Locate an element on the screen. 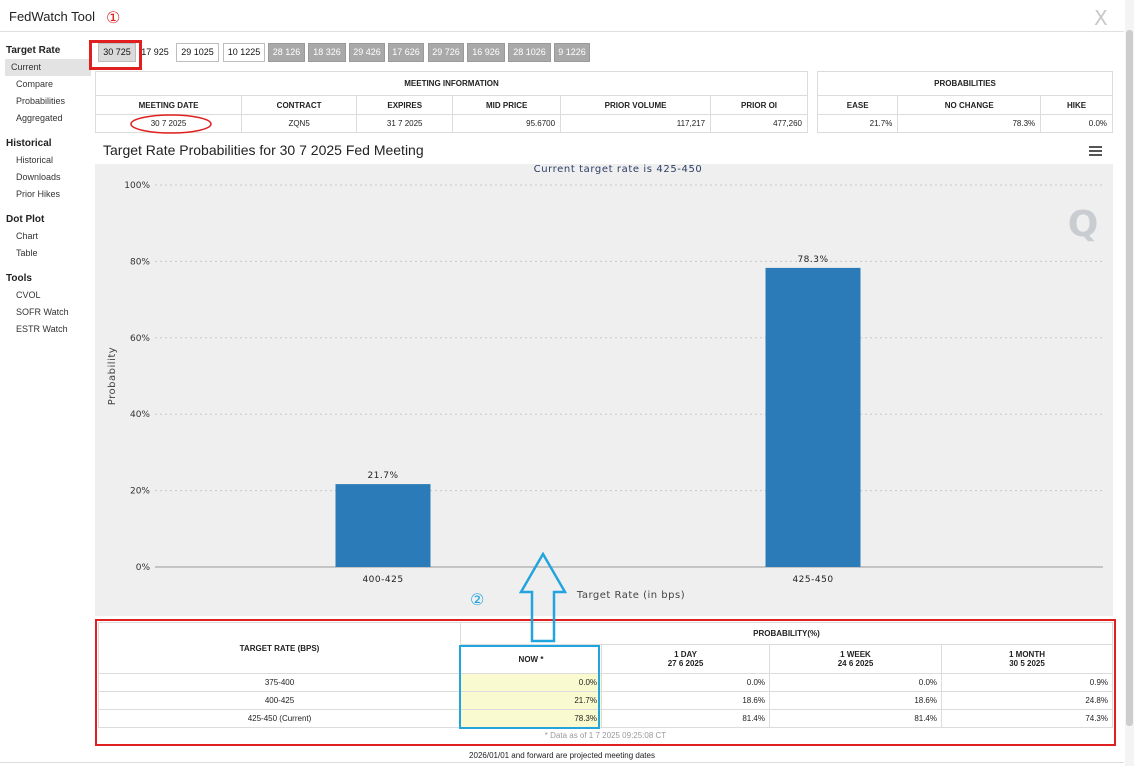 This screenshot has height=766, width=1134. column-header: HIKE is located at coordinates (1076, 105).